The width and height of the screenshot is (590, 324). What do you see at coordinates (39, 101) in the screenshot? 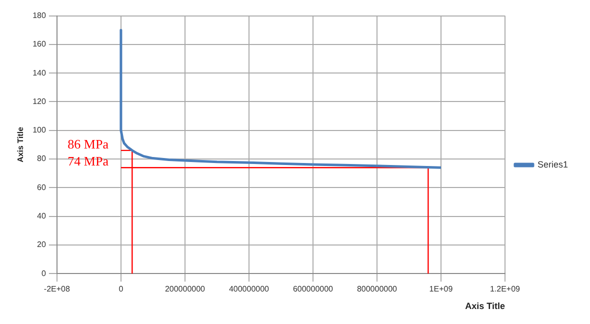
I see `y-tick-label: 120` at bounding box center [39, 101].